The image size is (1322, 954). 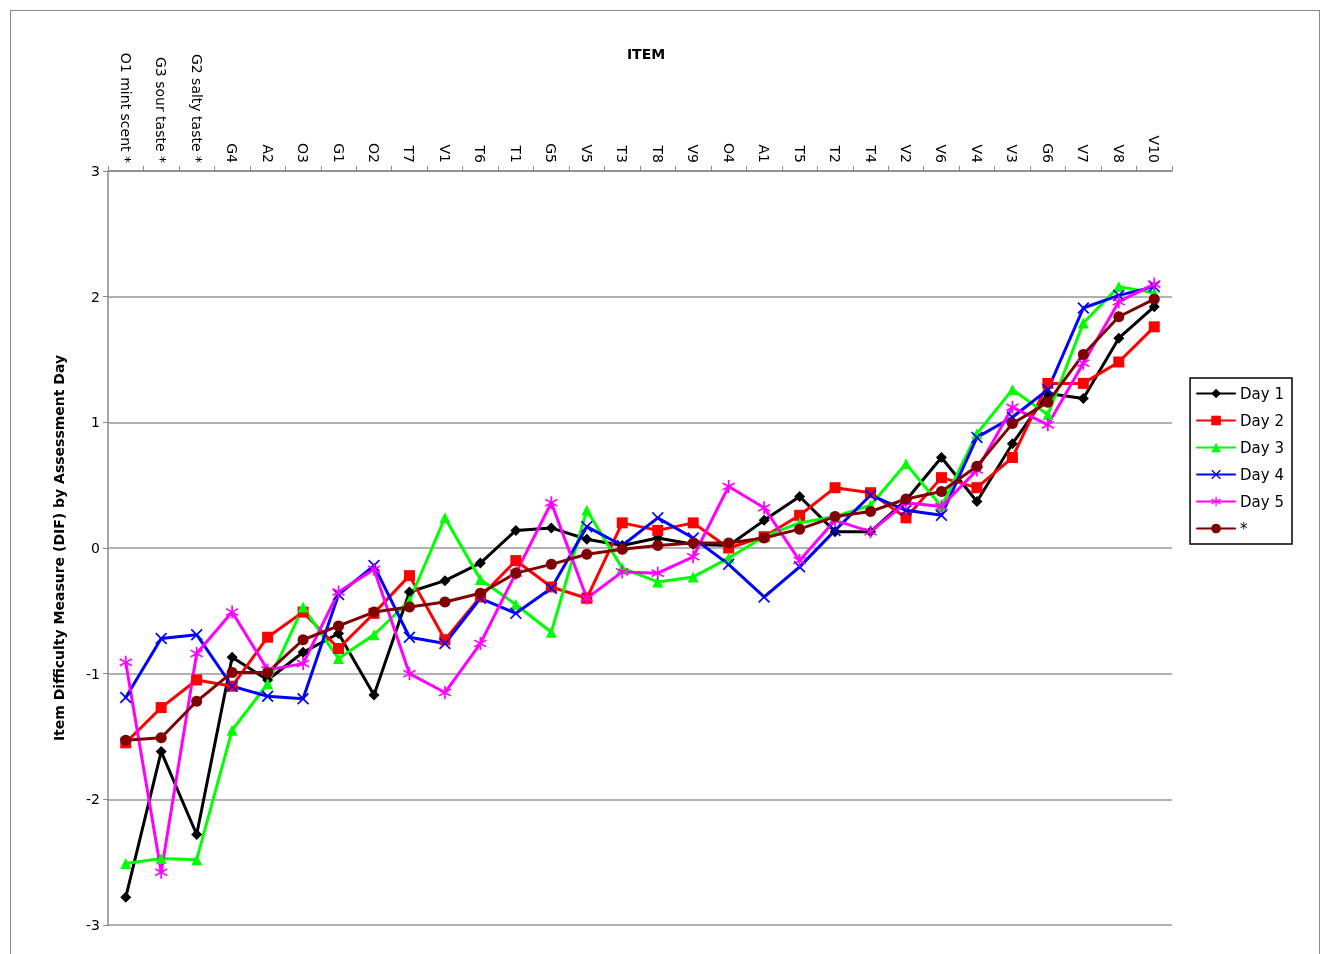 What do you see at coordinates (480, 154) in the screenshot?
I see `x-tick-label: T6` at bounding box center [480, 154].